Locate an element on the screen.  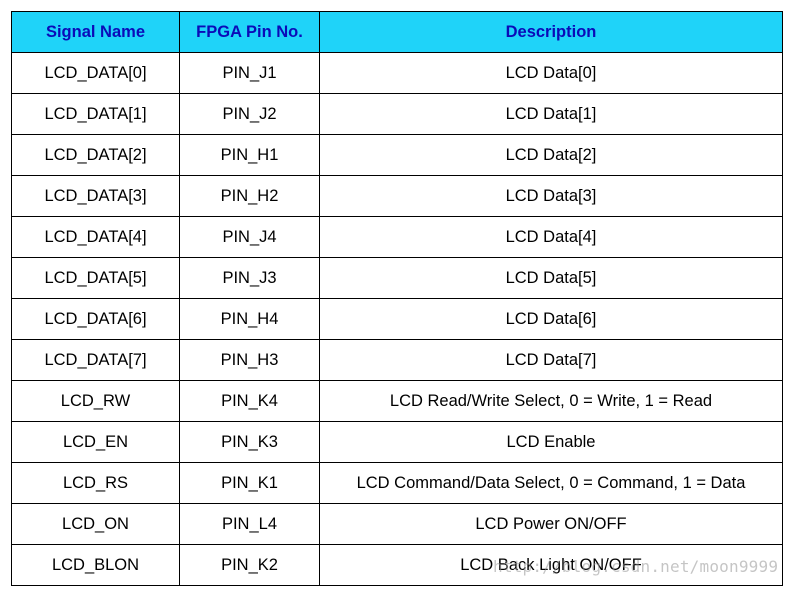
cell-fpga-pin: PIN_H4 is located at coordinates (249, 319).